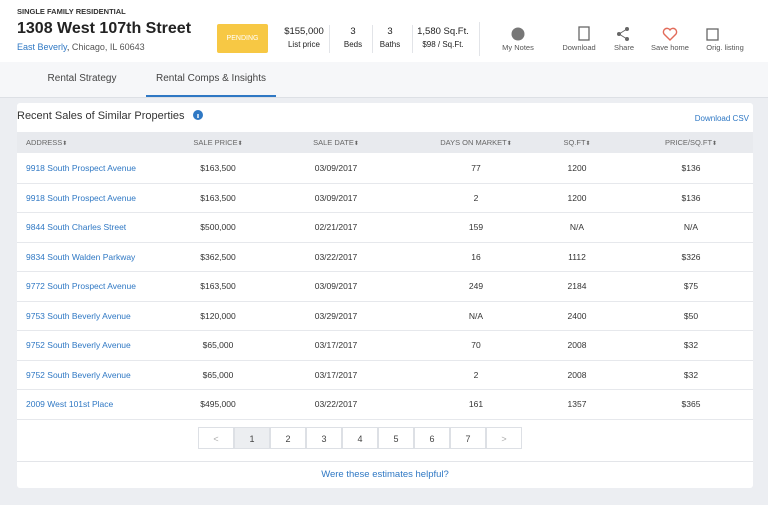  I want to click on pagination: <1 2 3 4 5 6 7 >, so click(360, 438).